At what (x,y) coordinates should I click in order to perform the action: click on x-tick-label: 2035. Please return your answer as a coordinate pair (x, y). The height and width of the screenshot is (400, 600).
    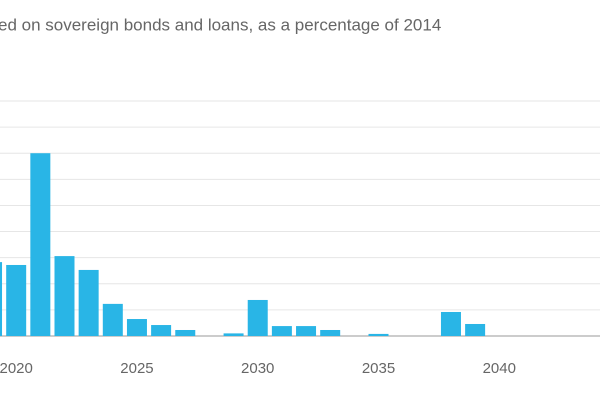
    Looking at the image, I should click on (378, 368).